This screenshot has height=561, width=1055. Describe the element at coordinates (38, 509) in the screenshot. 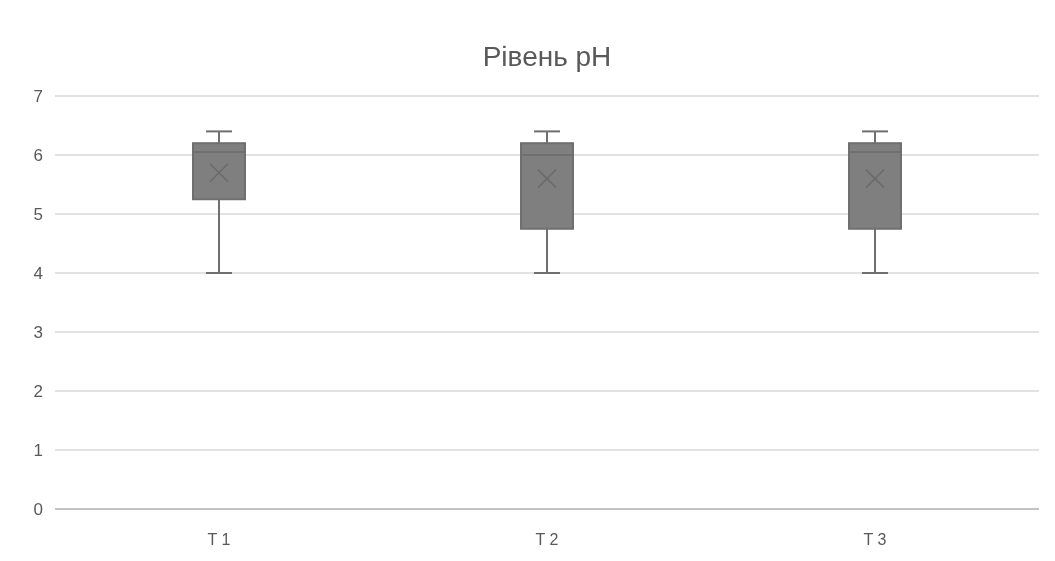

I see `y-tick-label: 0` at that location.